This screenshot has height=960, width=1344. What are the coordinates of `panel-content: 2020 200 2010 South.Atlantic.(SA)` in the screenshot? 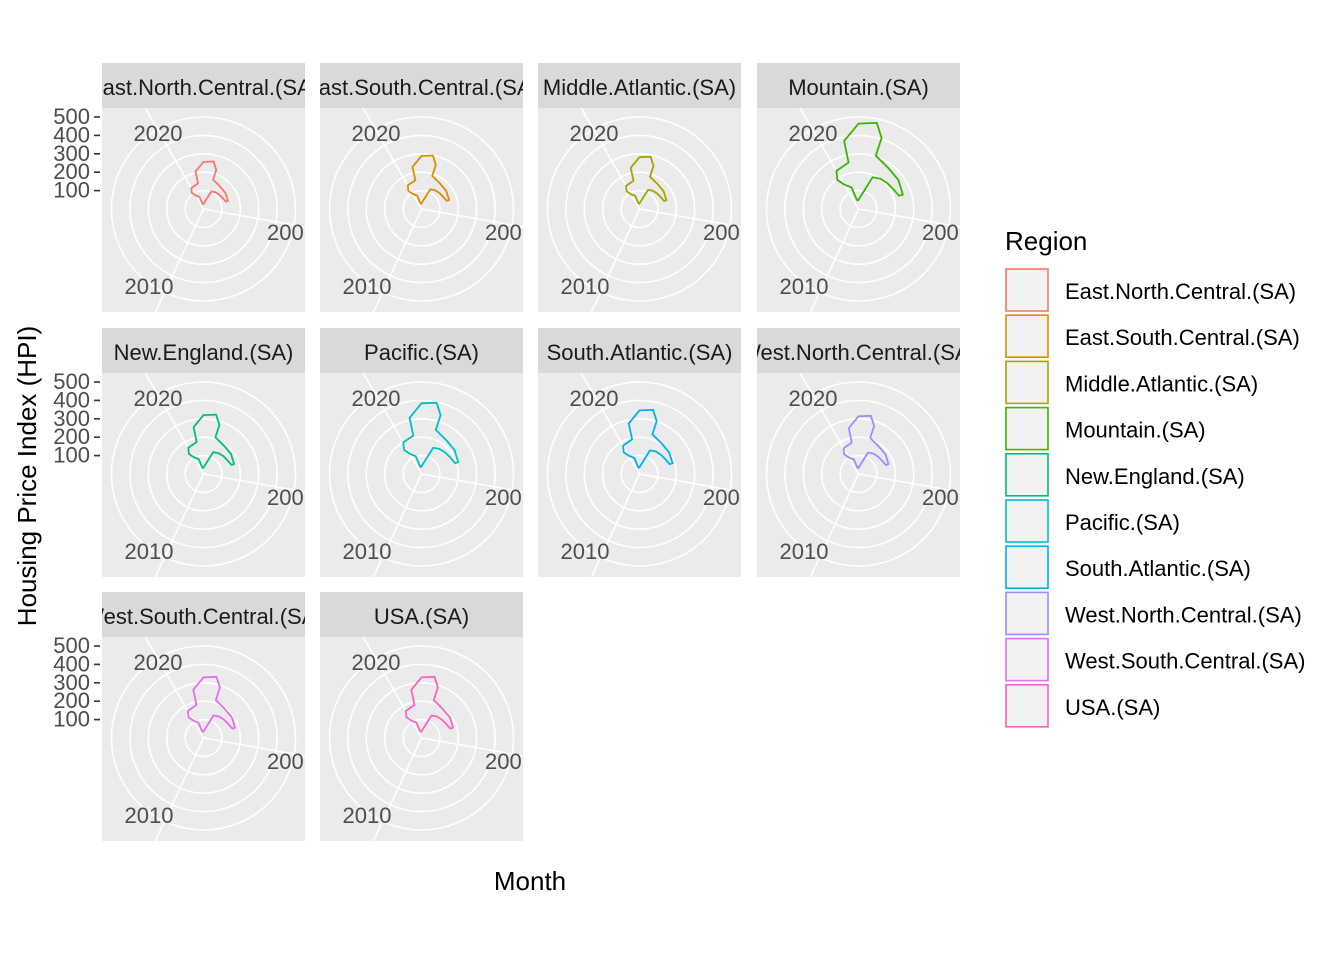 It's located at (639, 452).